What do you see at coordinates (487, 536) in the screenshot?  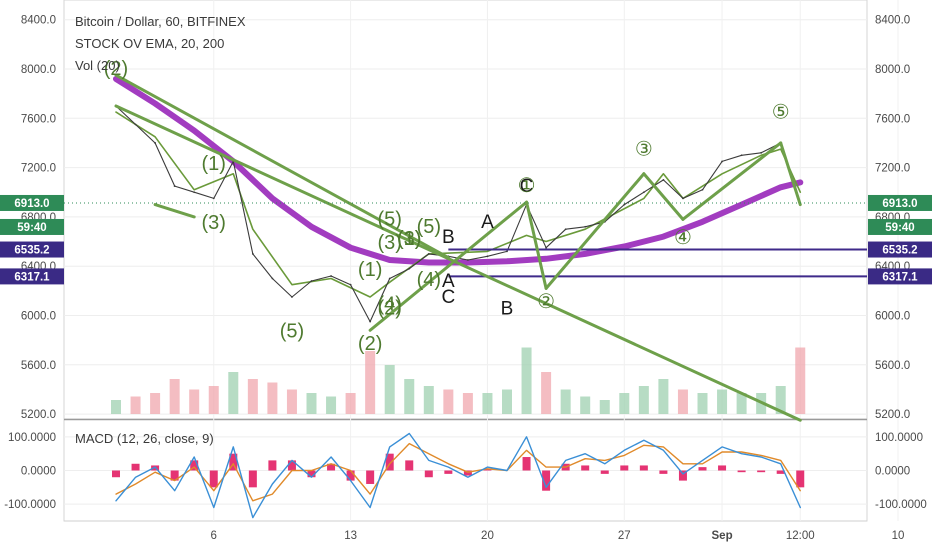 I see `time-tick: 20` at bounding box center [487, 536].